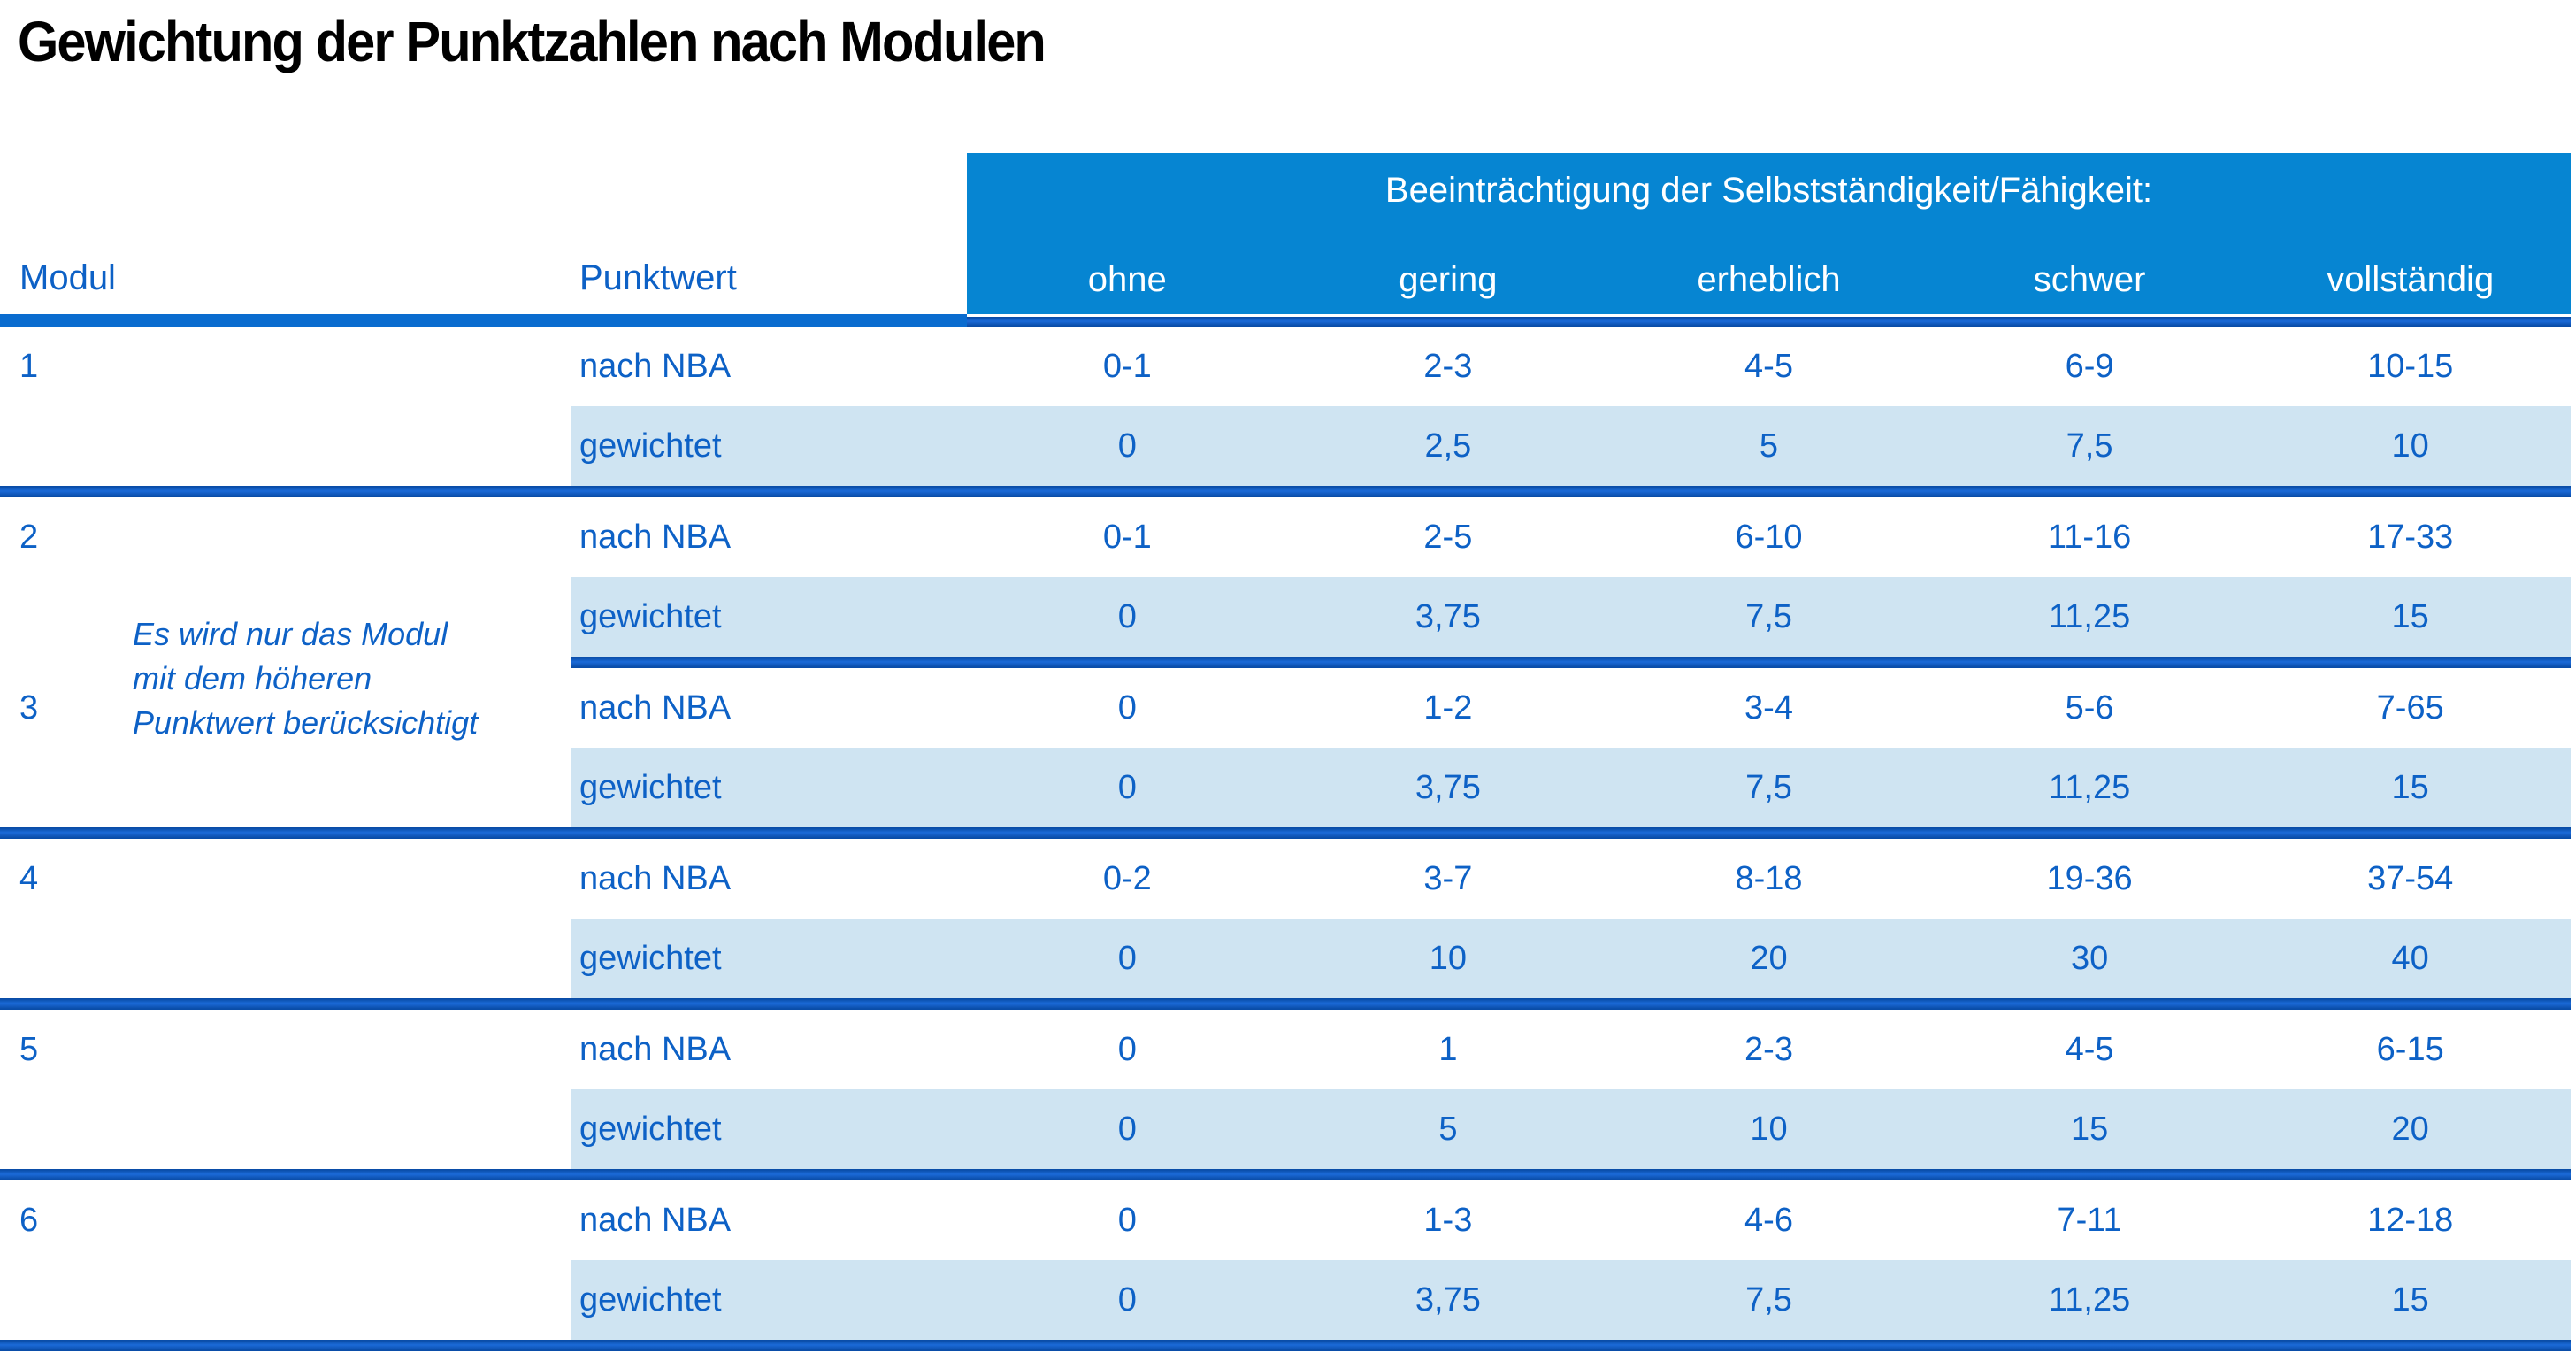 Image resolution: width=2576 pixels, height=1361 pixels. I want to click on module-separator-partial, so click(1571, 662).